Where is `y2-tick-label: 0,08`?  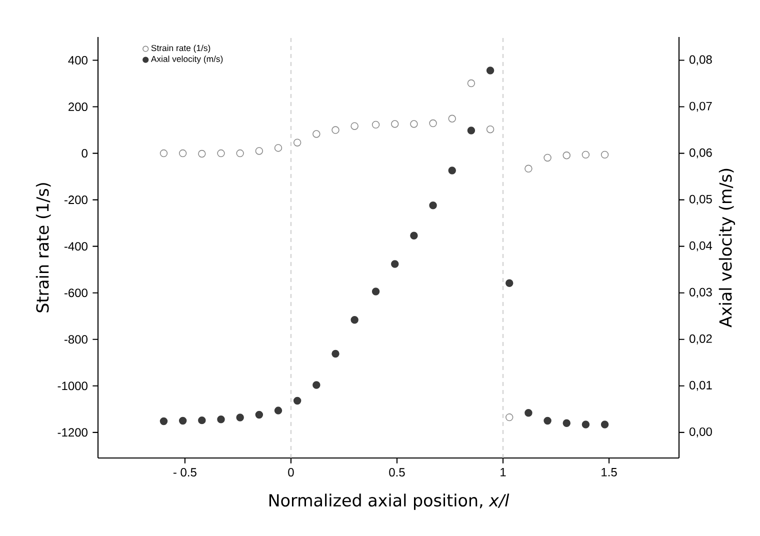 y2-tick-label: 0,08 is located at coordinates (701, 60).